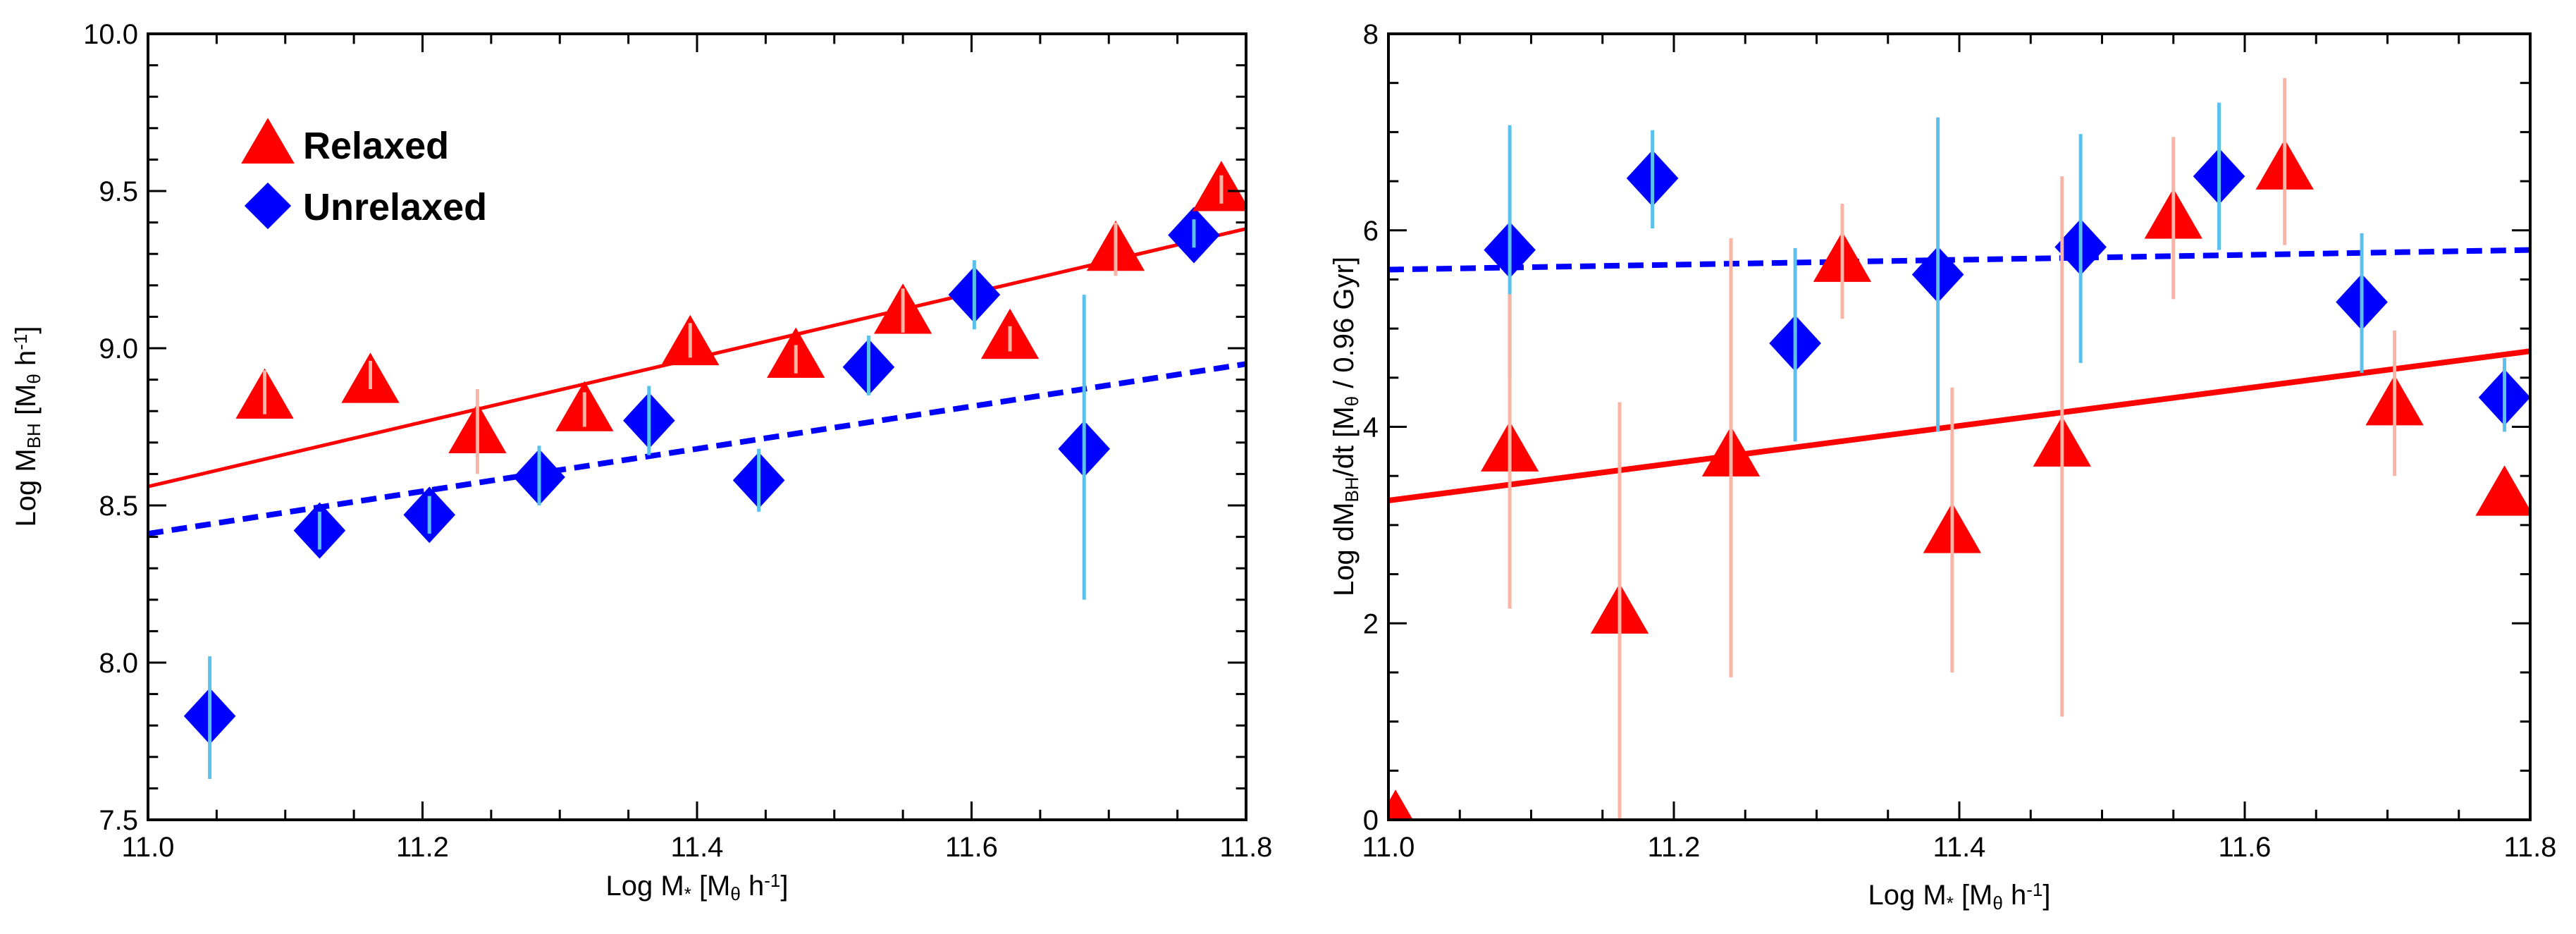  Describe the element at coordinates (118, 821) in the screenshot. I see `y-tick-label: 7.5` at that location.